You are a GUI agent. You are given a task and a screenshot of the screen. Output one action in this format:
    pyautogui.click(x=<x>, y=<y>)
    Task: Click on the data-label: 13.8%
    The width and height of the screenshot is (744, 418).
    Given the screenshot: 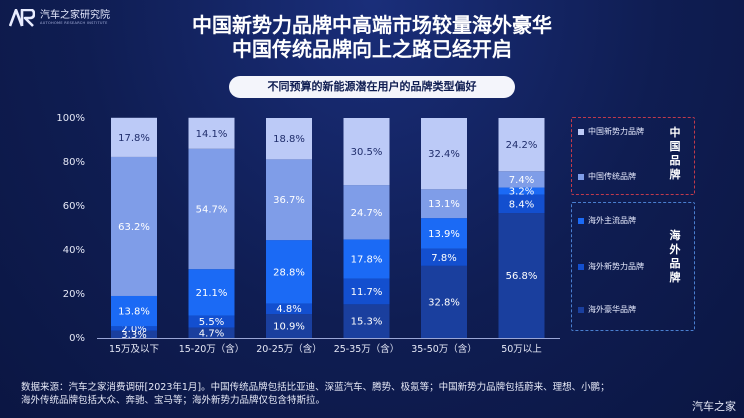 What is the action you would take?
    pyautogui.click(x=134, y=312)
    